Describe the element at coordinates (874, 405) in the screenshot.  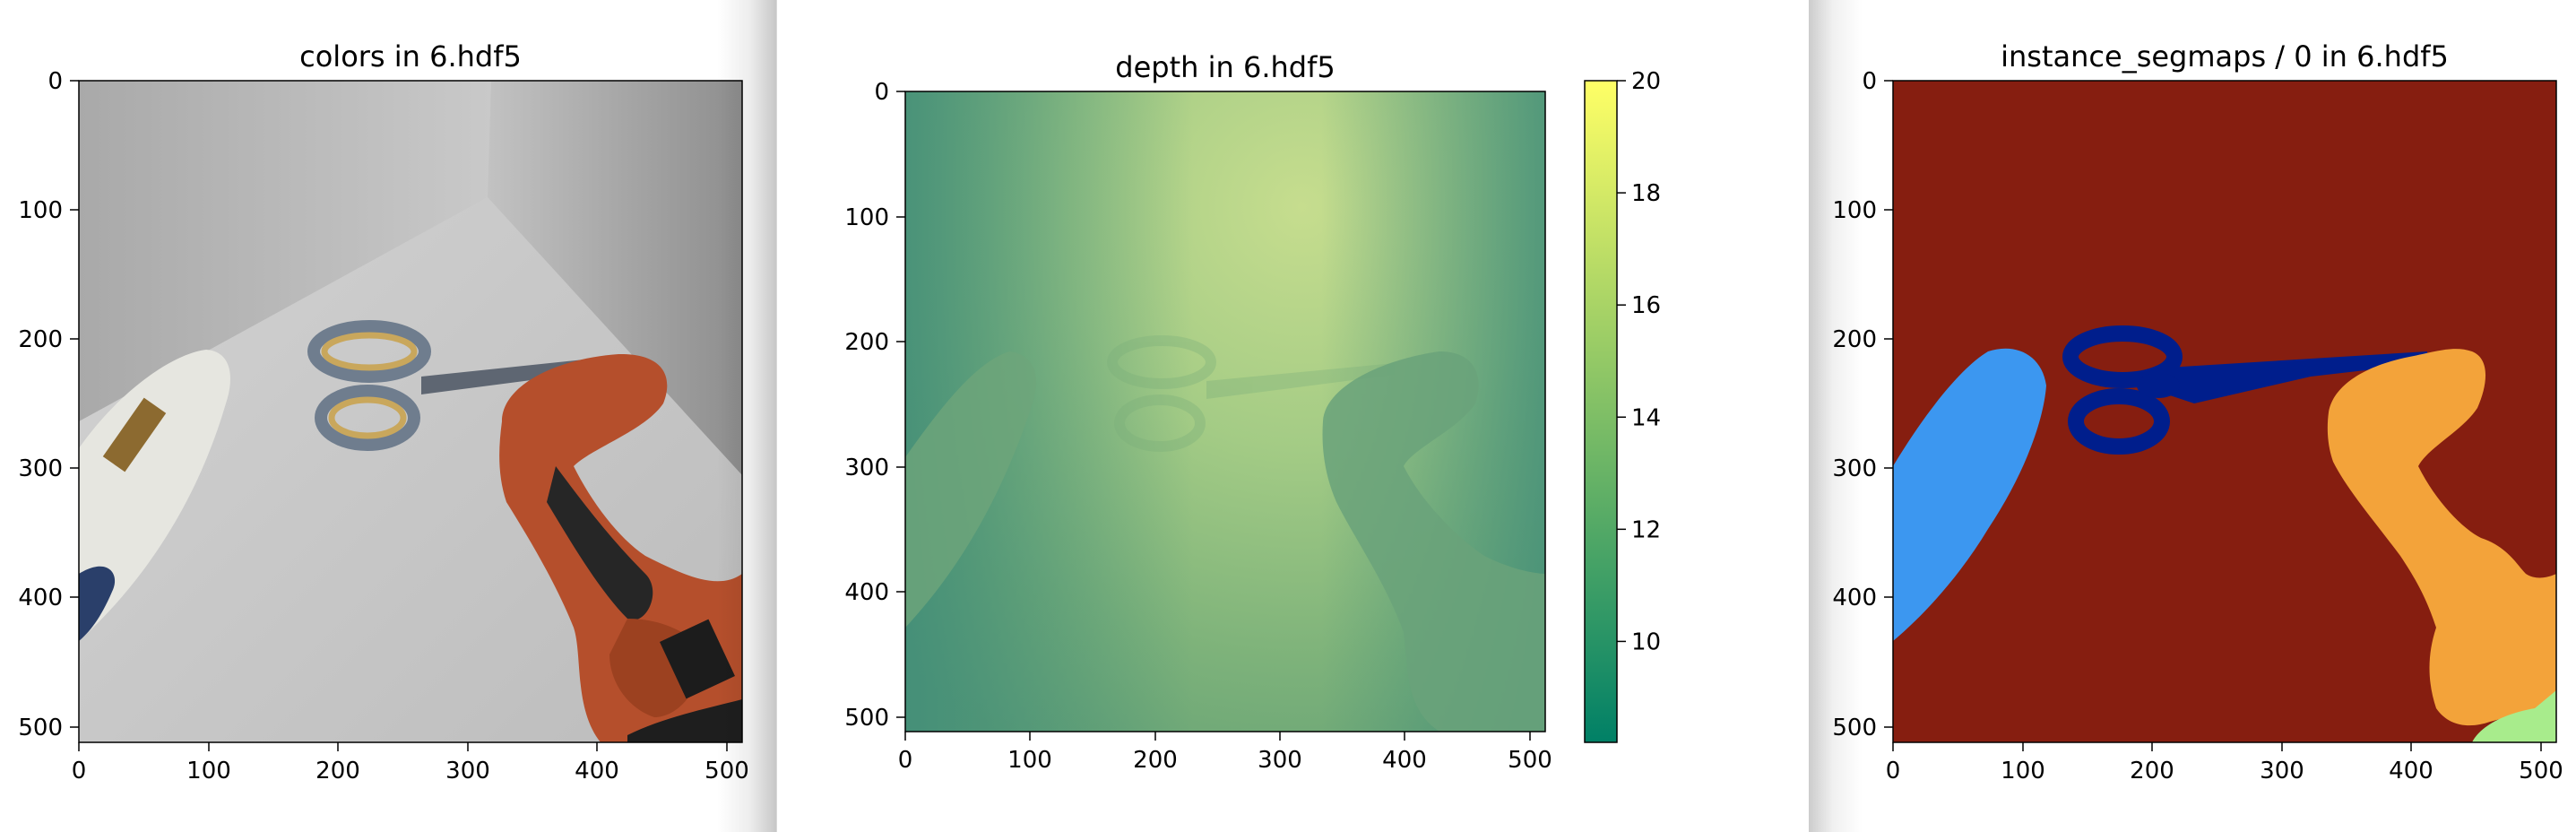
I see `depth-y-axis: 0 100 200 300 400 500` at that location.